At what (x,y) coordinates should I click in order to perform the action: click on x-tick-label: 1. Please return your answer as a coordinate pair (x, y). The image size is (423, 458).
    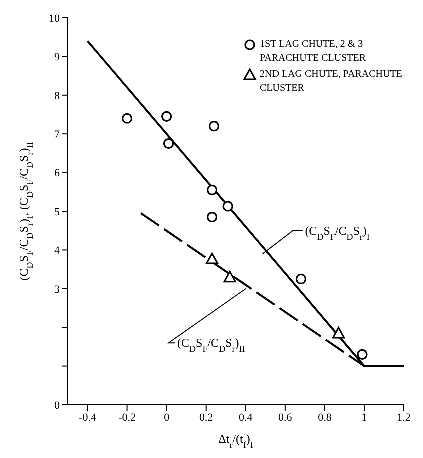
    Looking at the image, I should click on (365, 418).